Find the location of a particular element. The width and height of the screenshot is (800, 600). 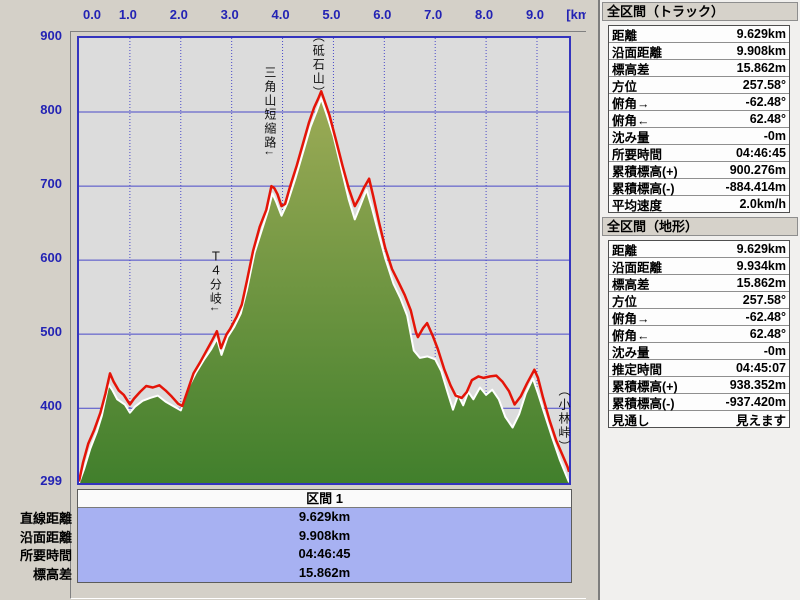

annotation-label: Ｔ４分岐↓ is located at coordinates (215, 282).